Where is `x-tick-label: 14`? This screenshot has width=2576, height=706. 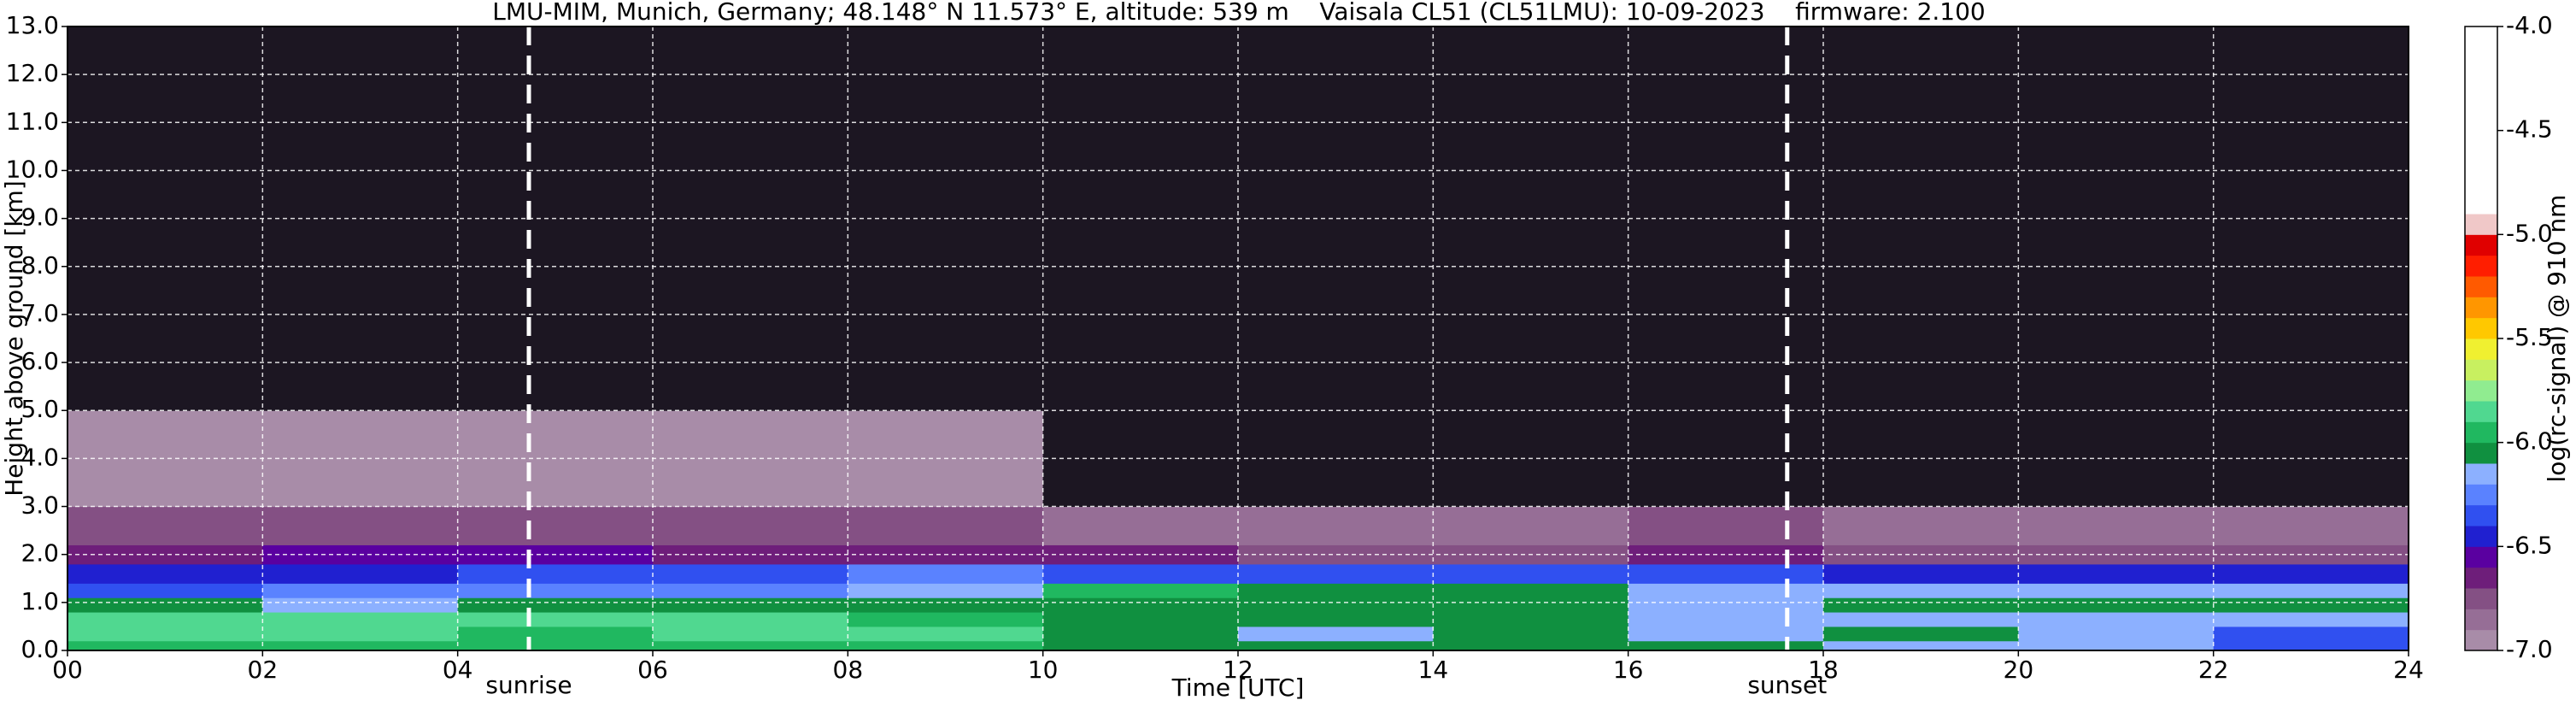
x-tick-label: 14 is located at coordinates (1433, 670).